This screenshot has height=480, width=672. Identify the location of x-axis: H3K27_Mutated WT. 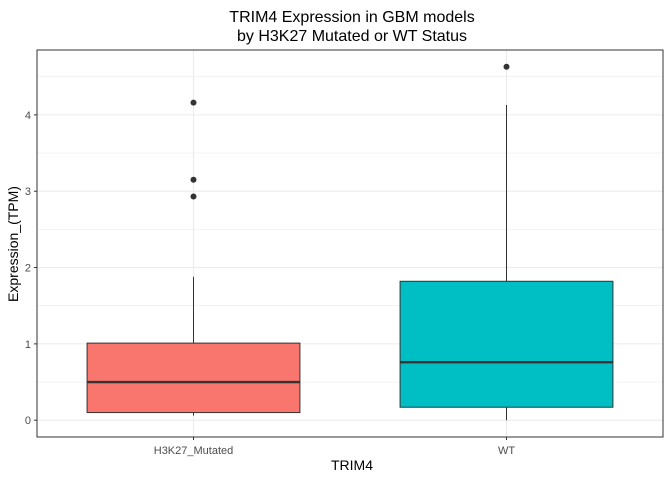
(334, 447).